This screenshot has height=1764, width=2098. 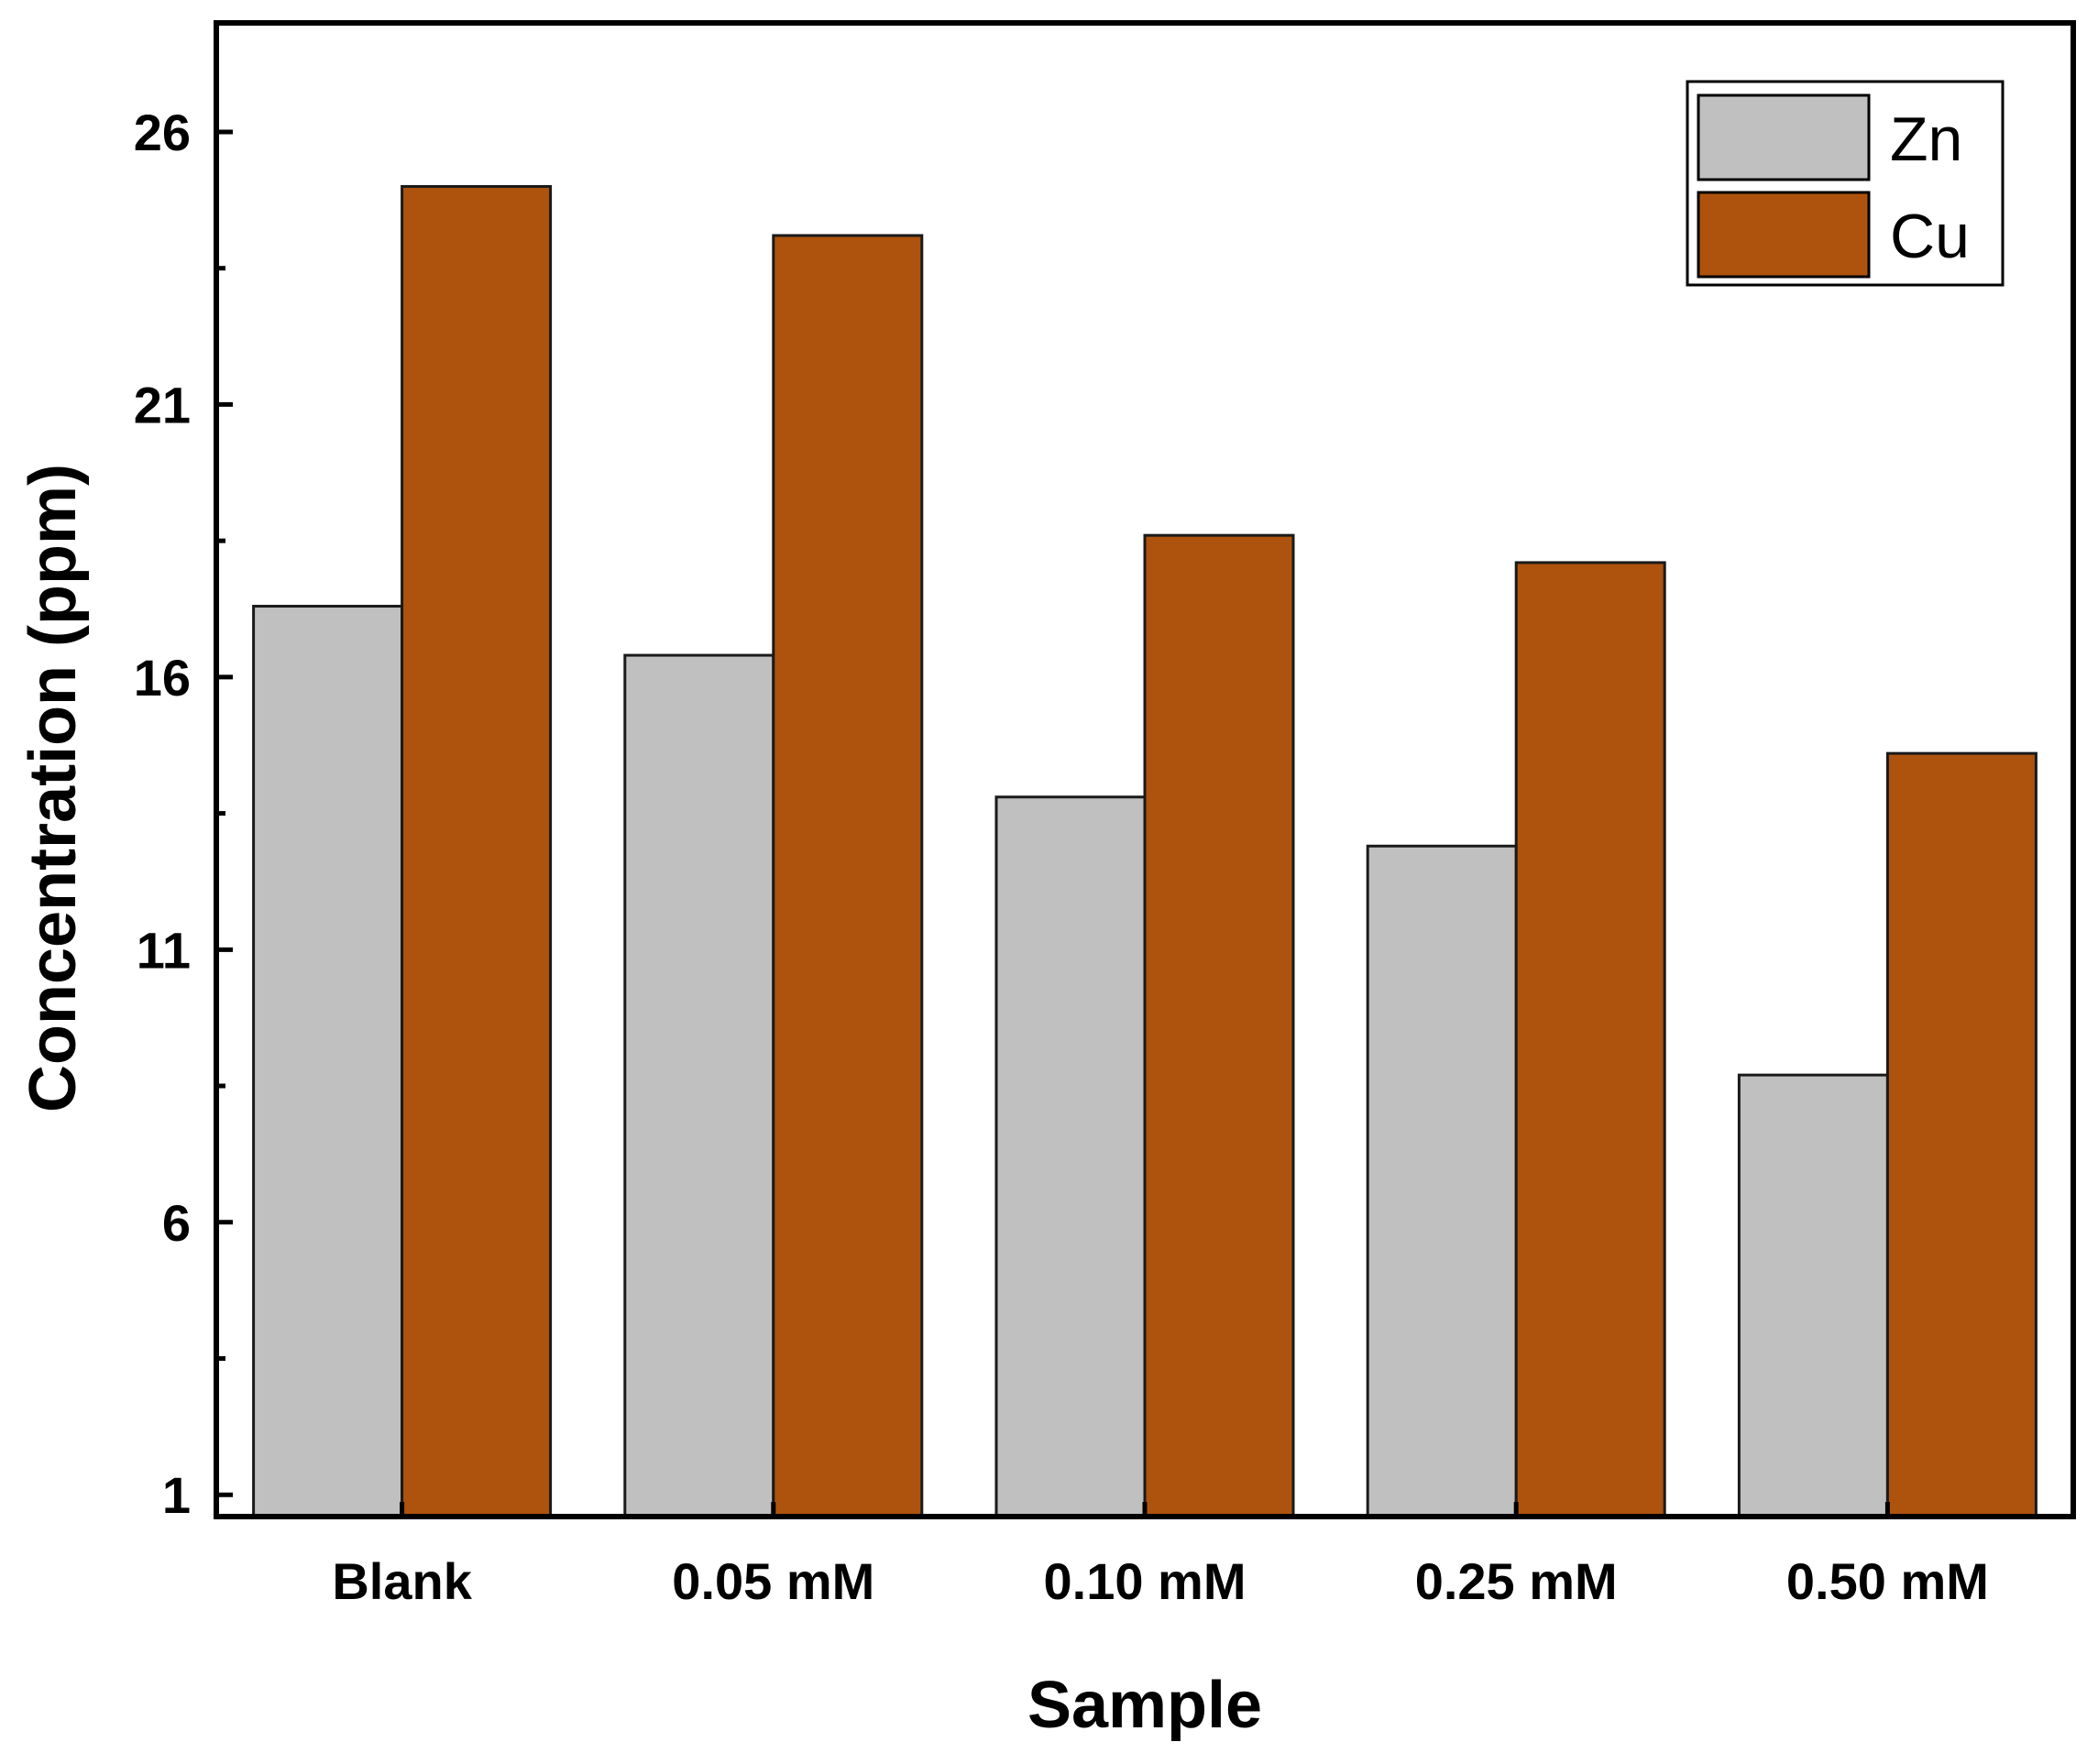 I want to click on y-tick-label: 16, so click(x=162, y=678).